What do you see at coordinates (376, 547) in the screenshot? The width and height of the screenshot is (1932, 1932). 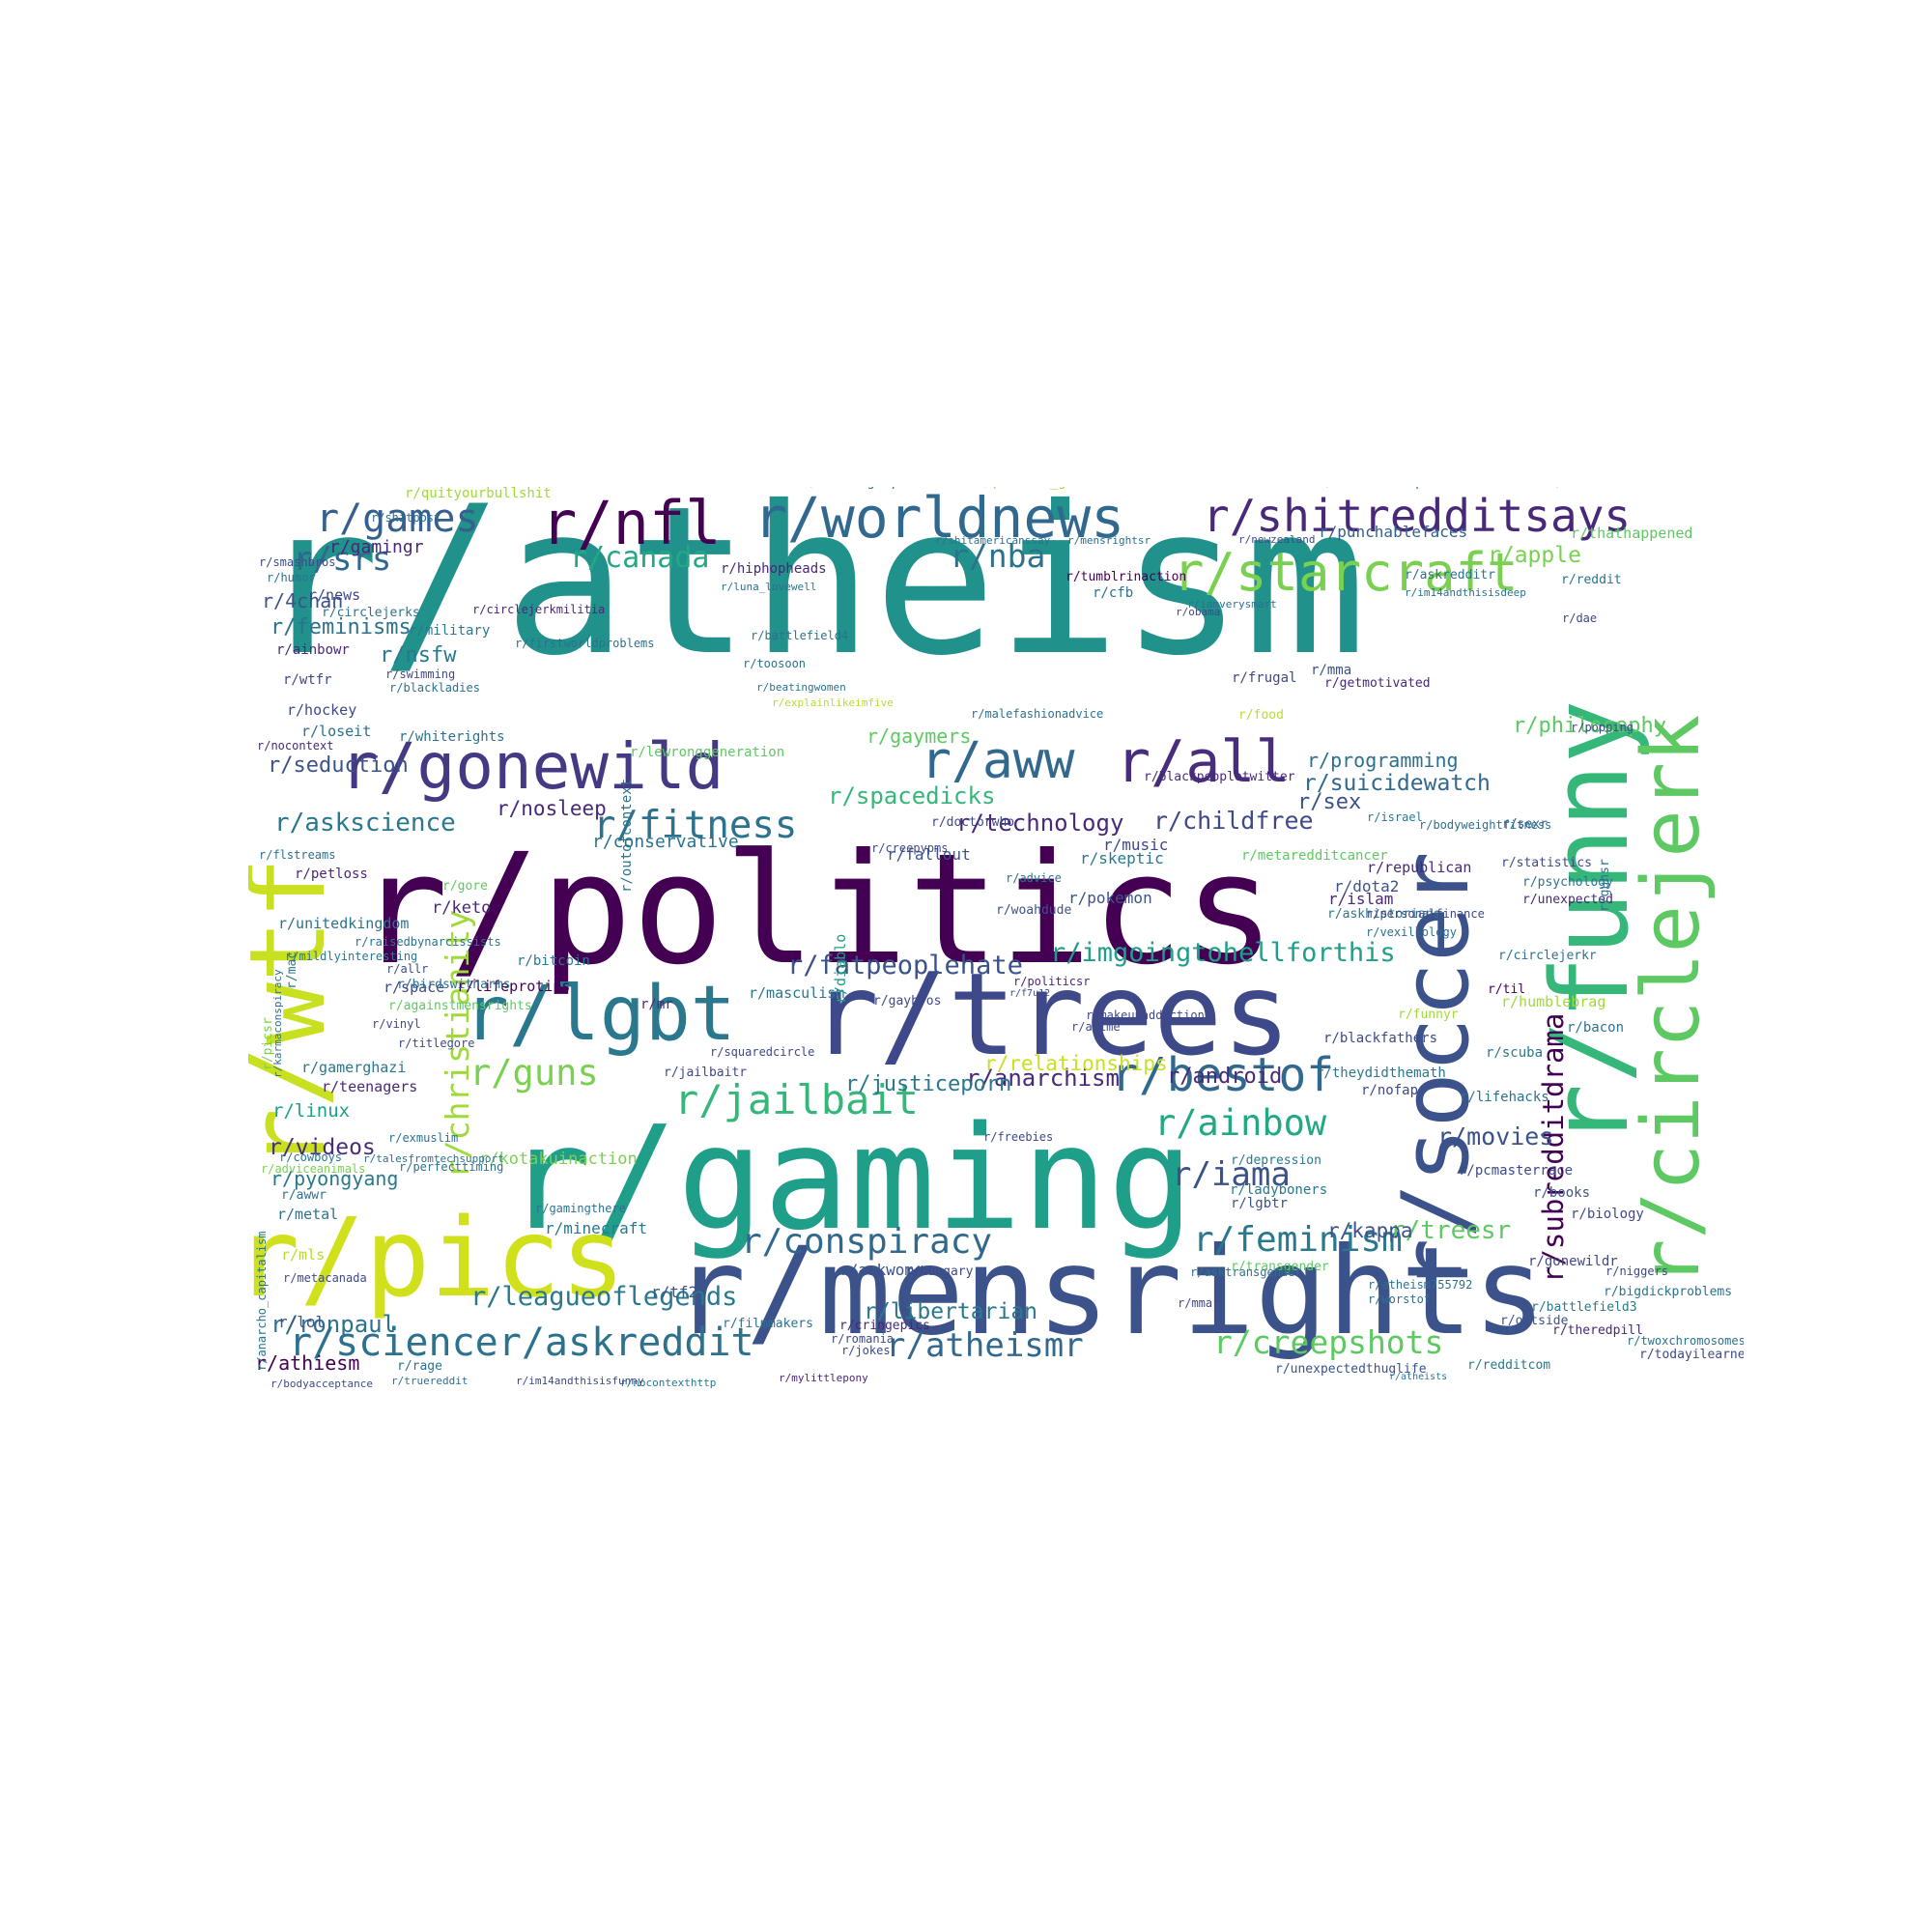 I see `word: r/gamingr` at bounding box center [376, 547].